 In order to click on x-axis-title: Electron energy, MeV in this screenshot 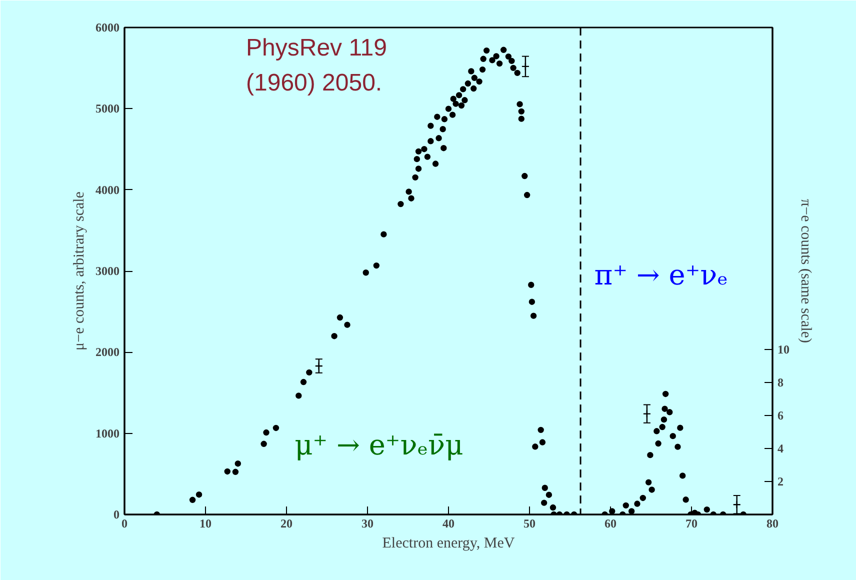, I will do `click(448, 544)`.